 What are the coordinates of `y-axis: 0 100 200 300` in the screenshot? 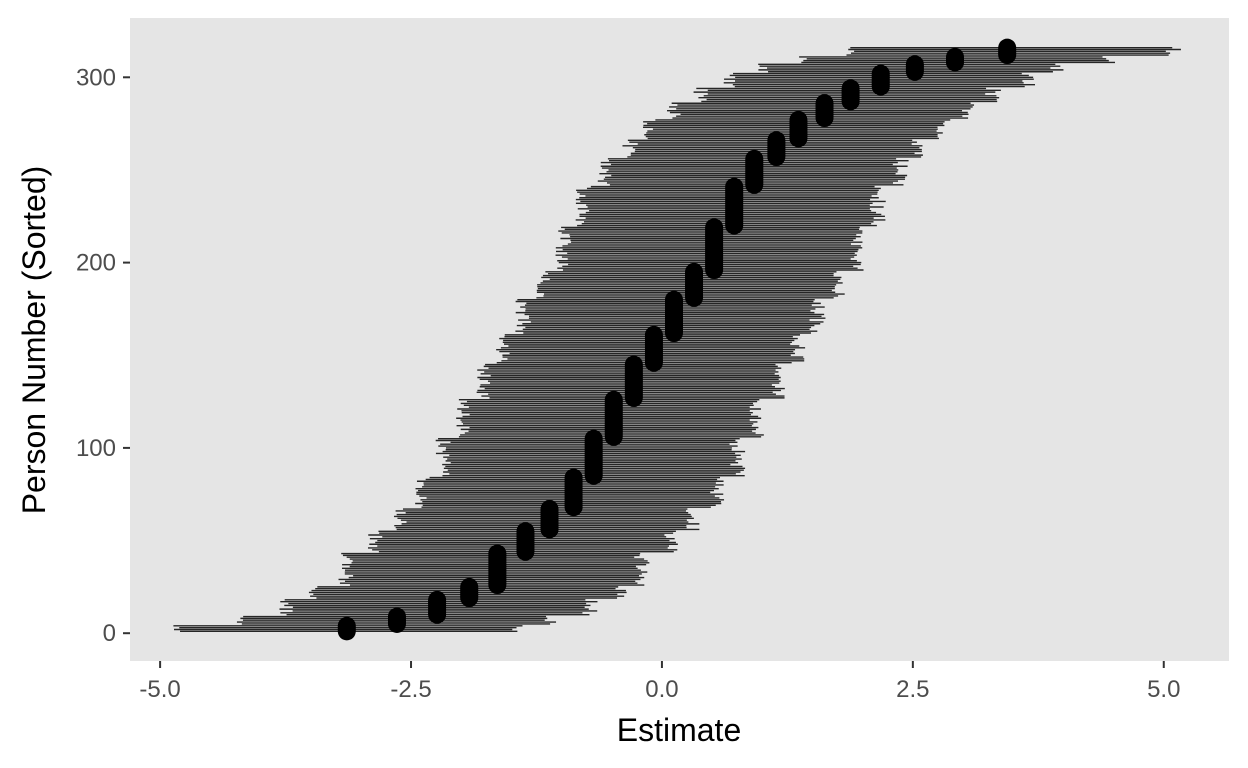 It's located at (103, 355).